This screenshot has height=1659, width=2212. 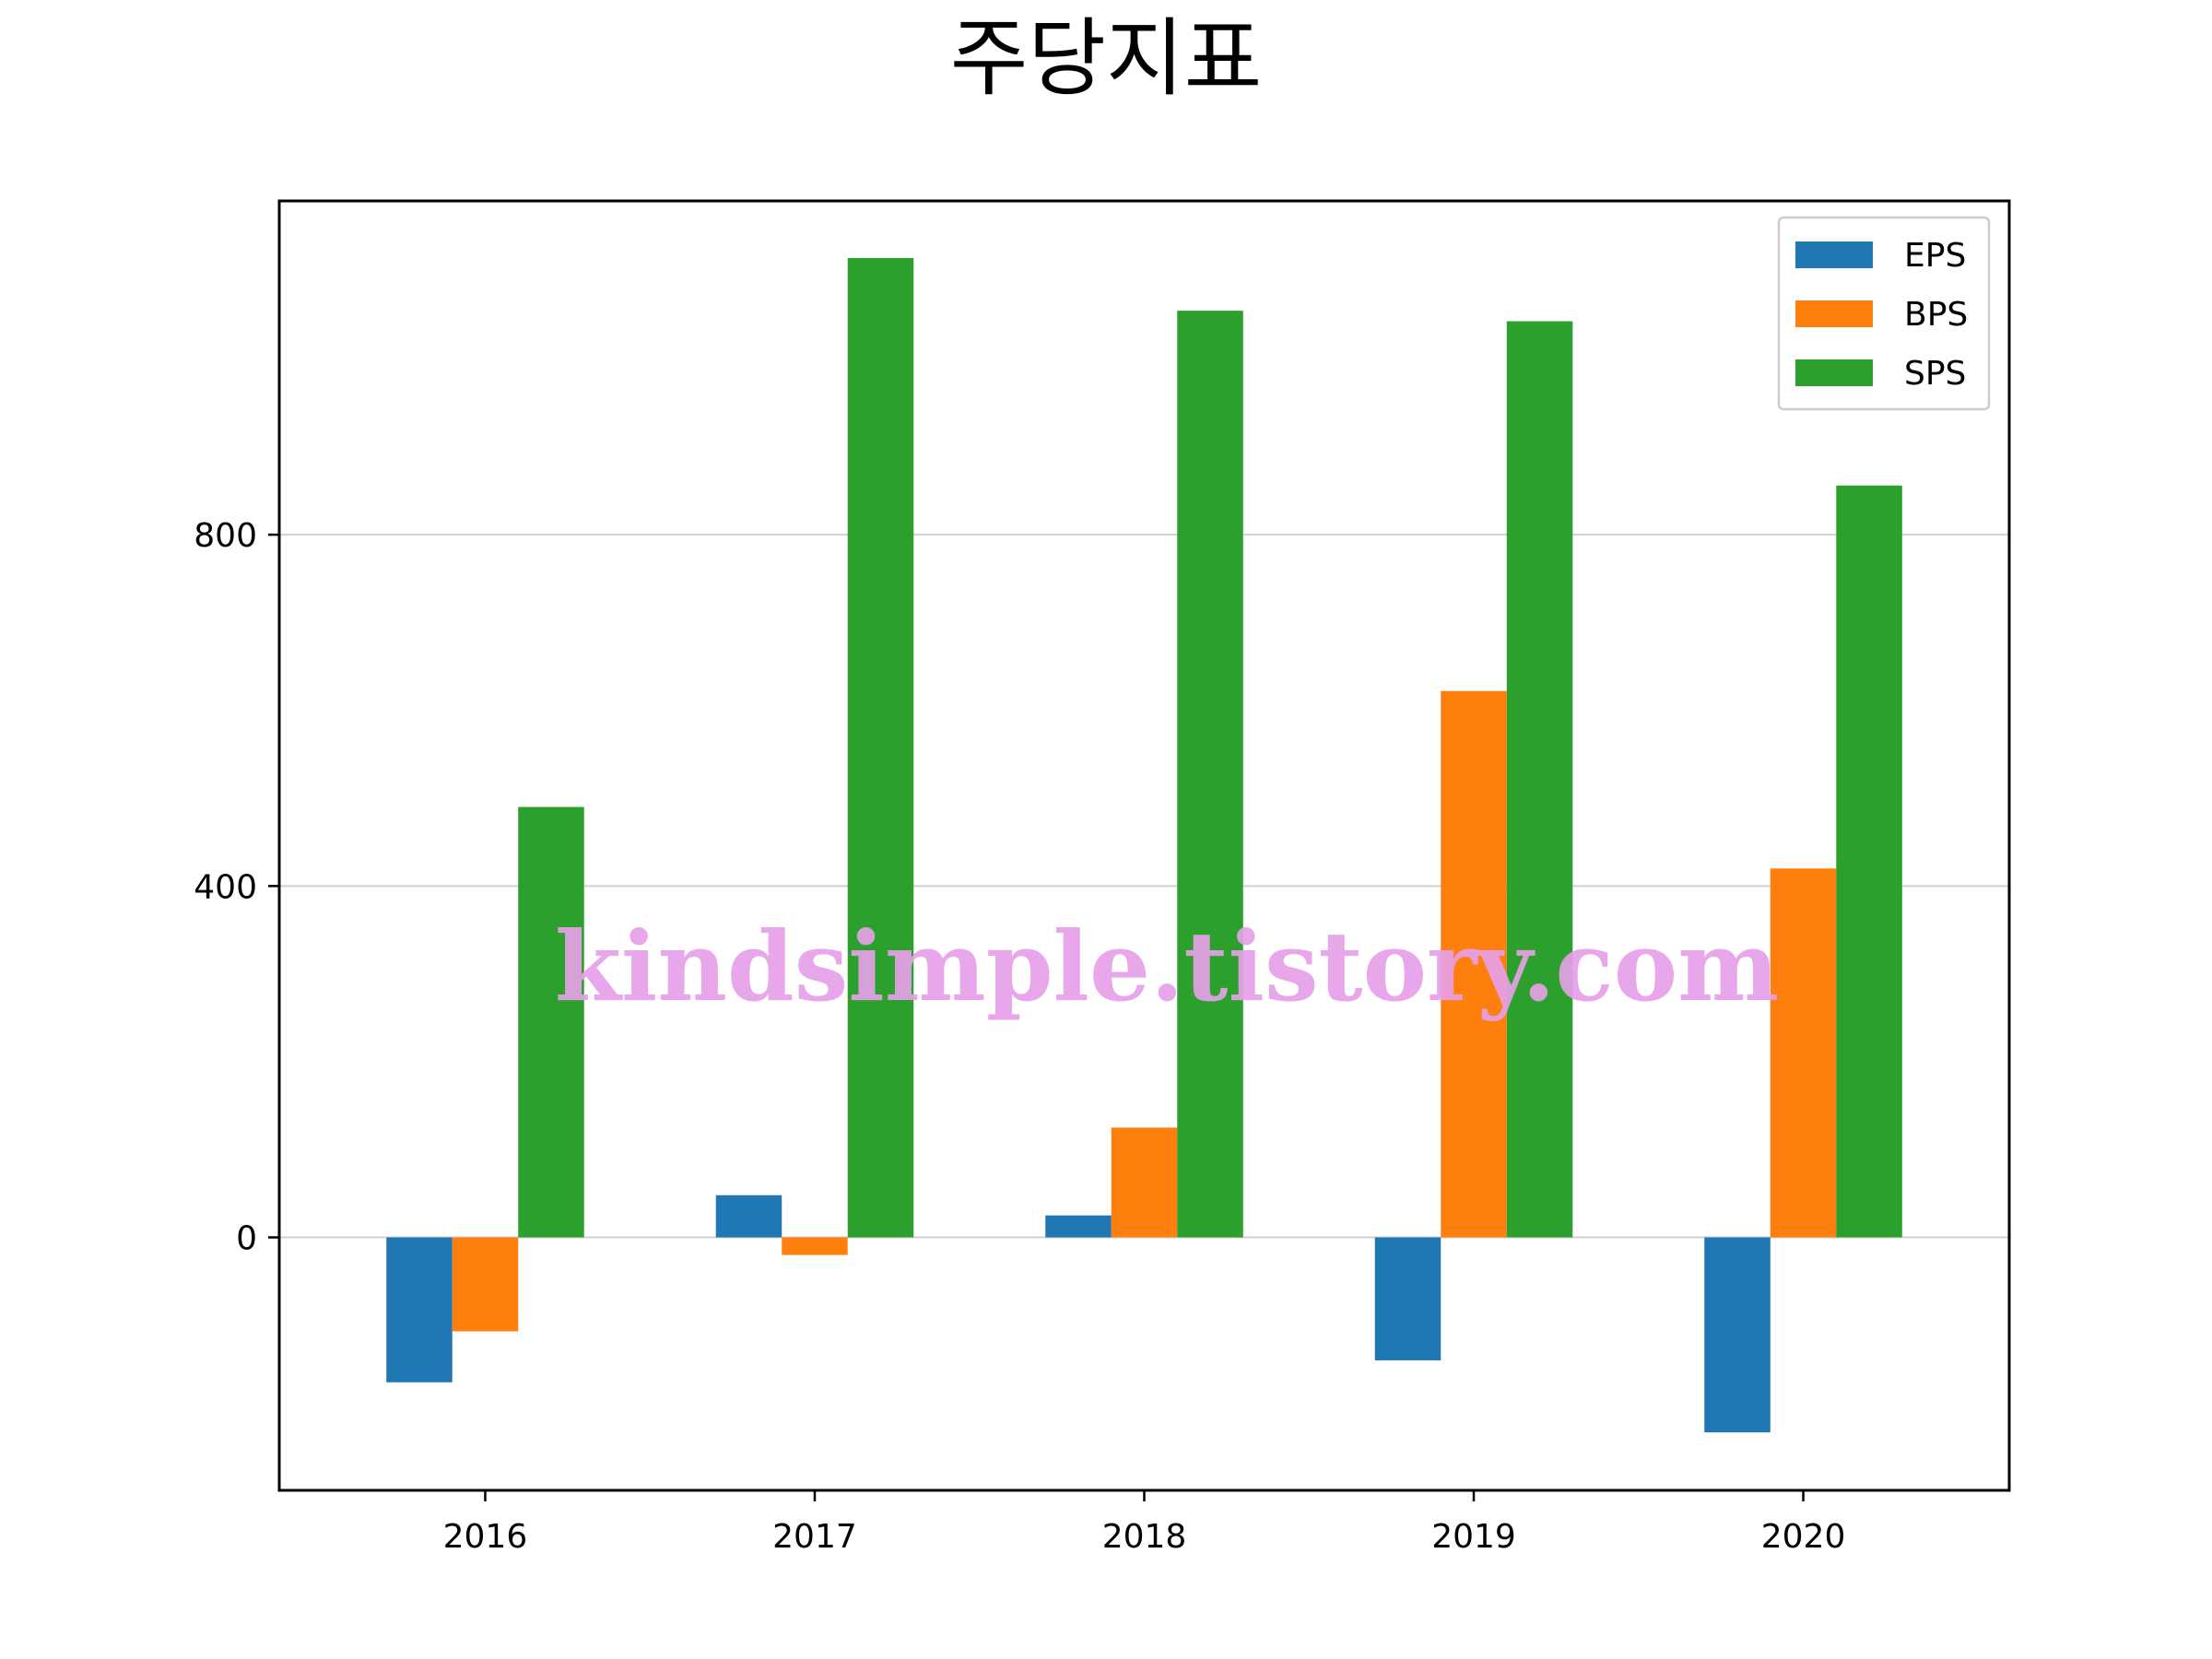 I want to click on y-tick-label: 800, so click(x=225, y=536).